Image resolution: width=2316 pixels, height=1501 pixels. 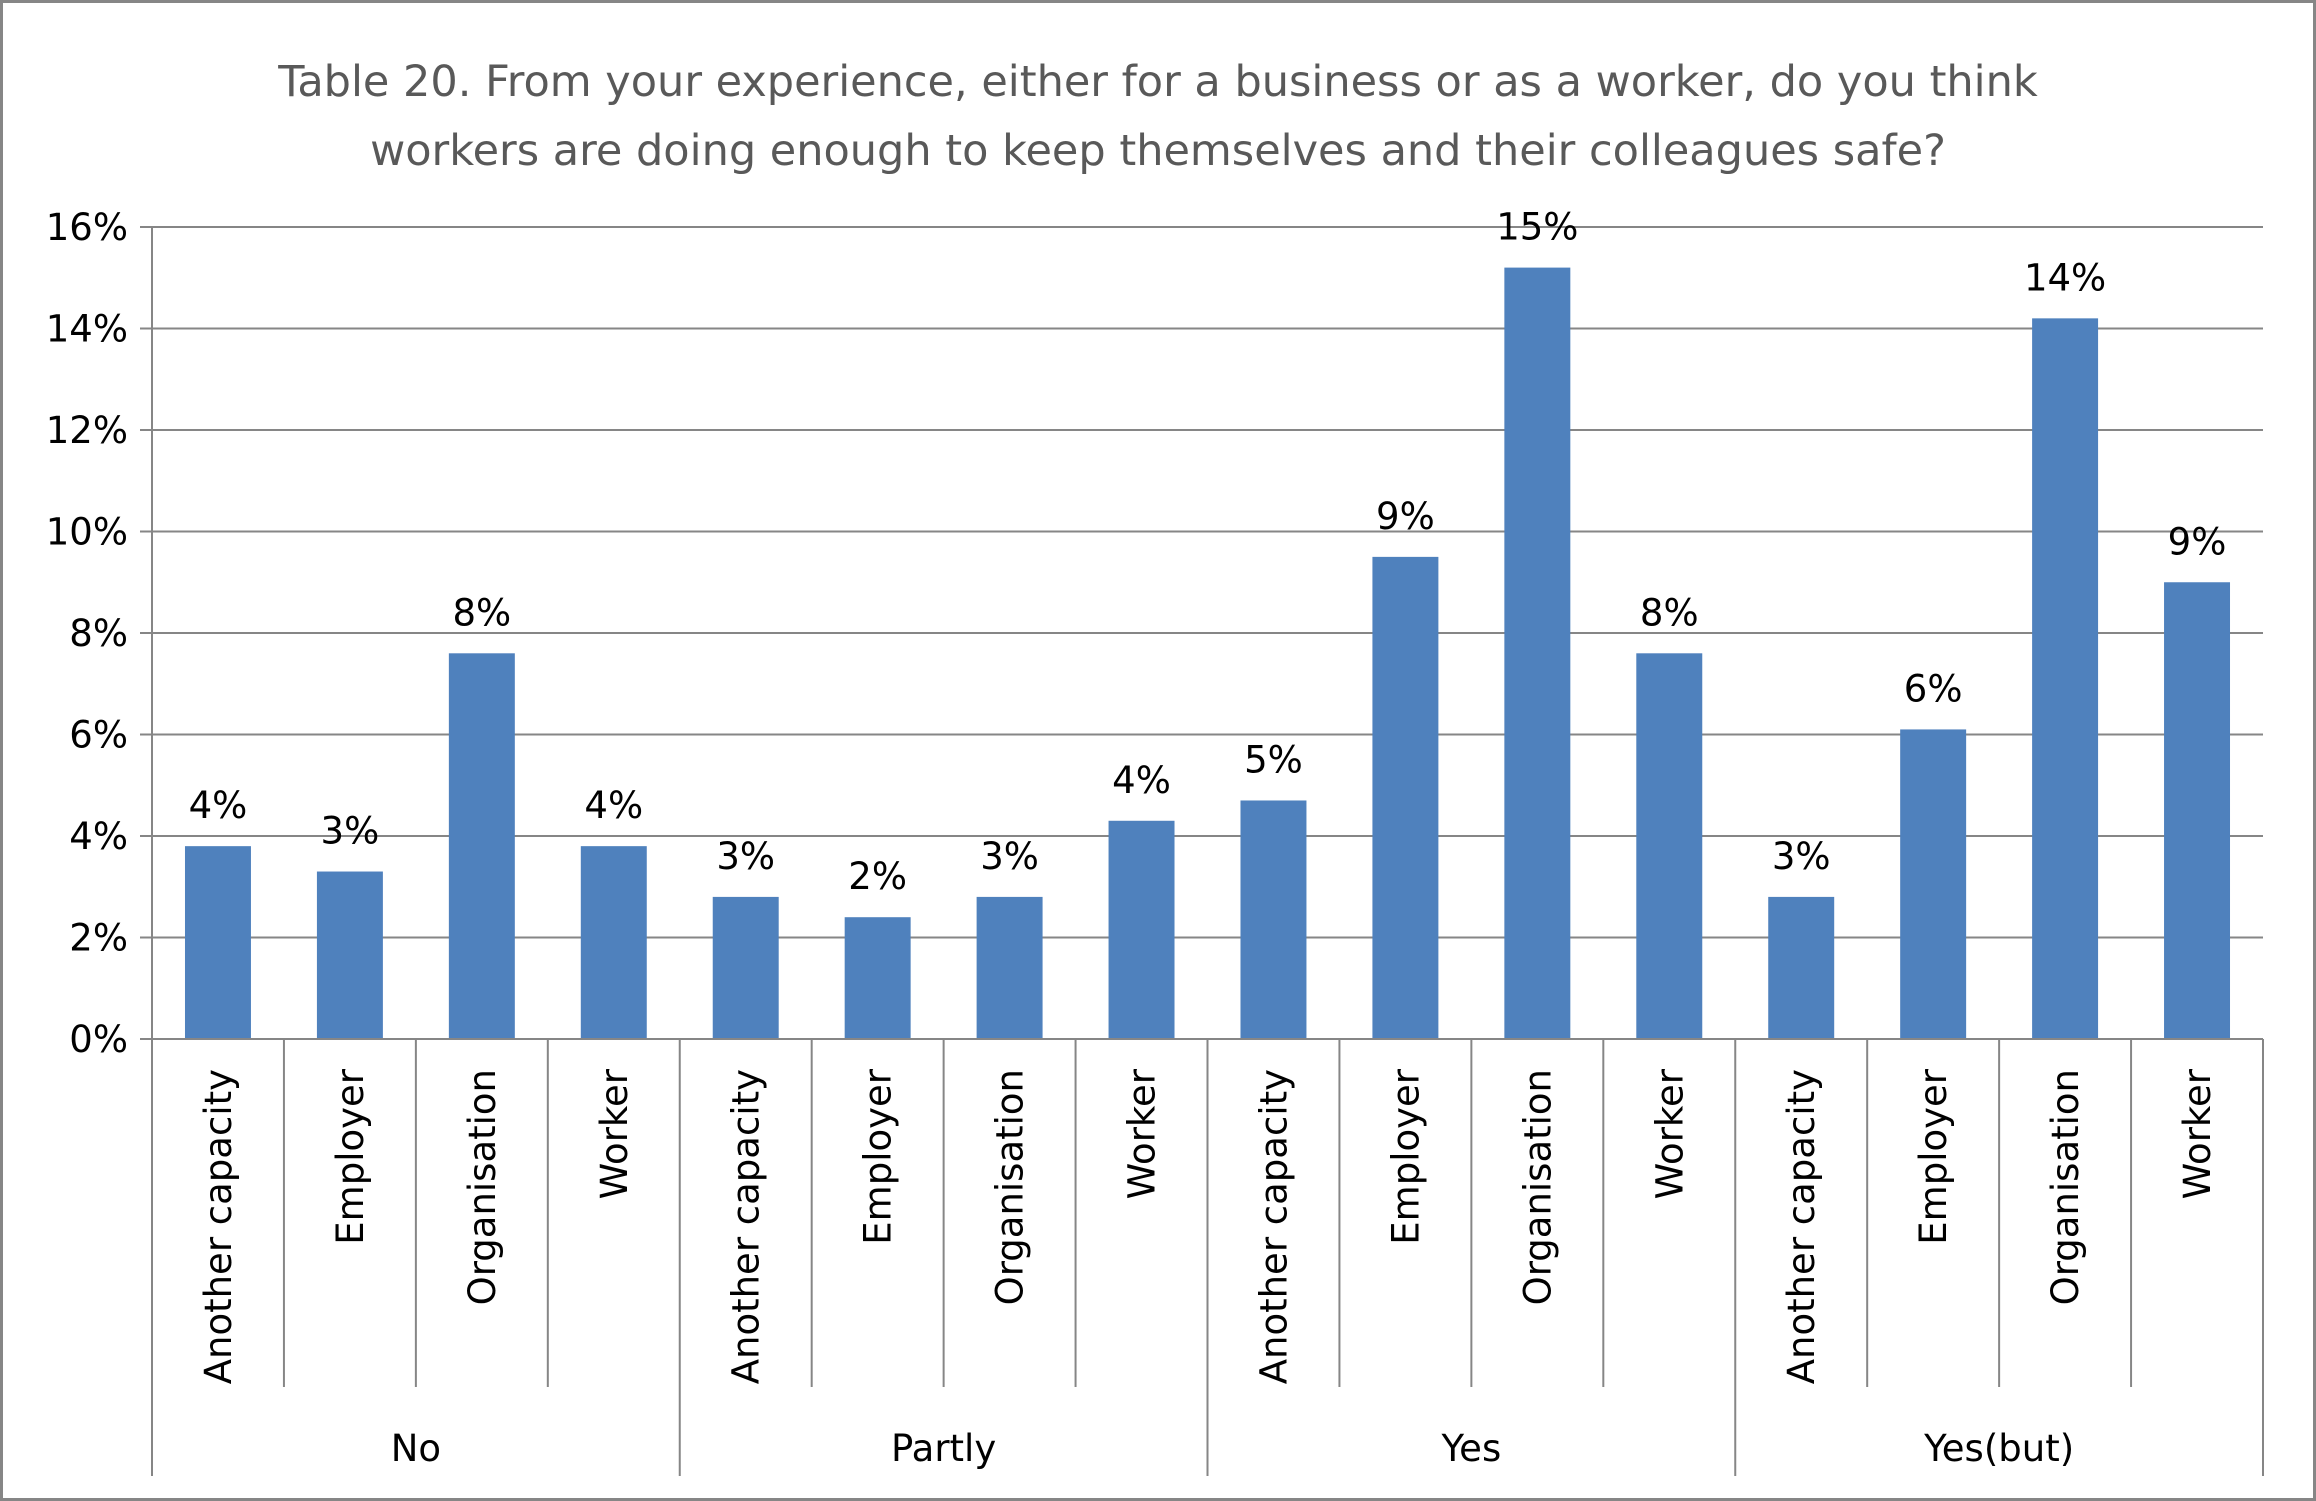 What do you see at coordinates (98, 938) in the screenshot?
I see `y-tick-label: 2%` at bounding box center [98, 938].